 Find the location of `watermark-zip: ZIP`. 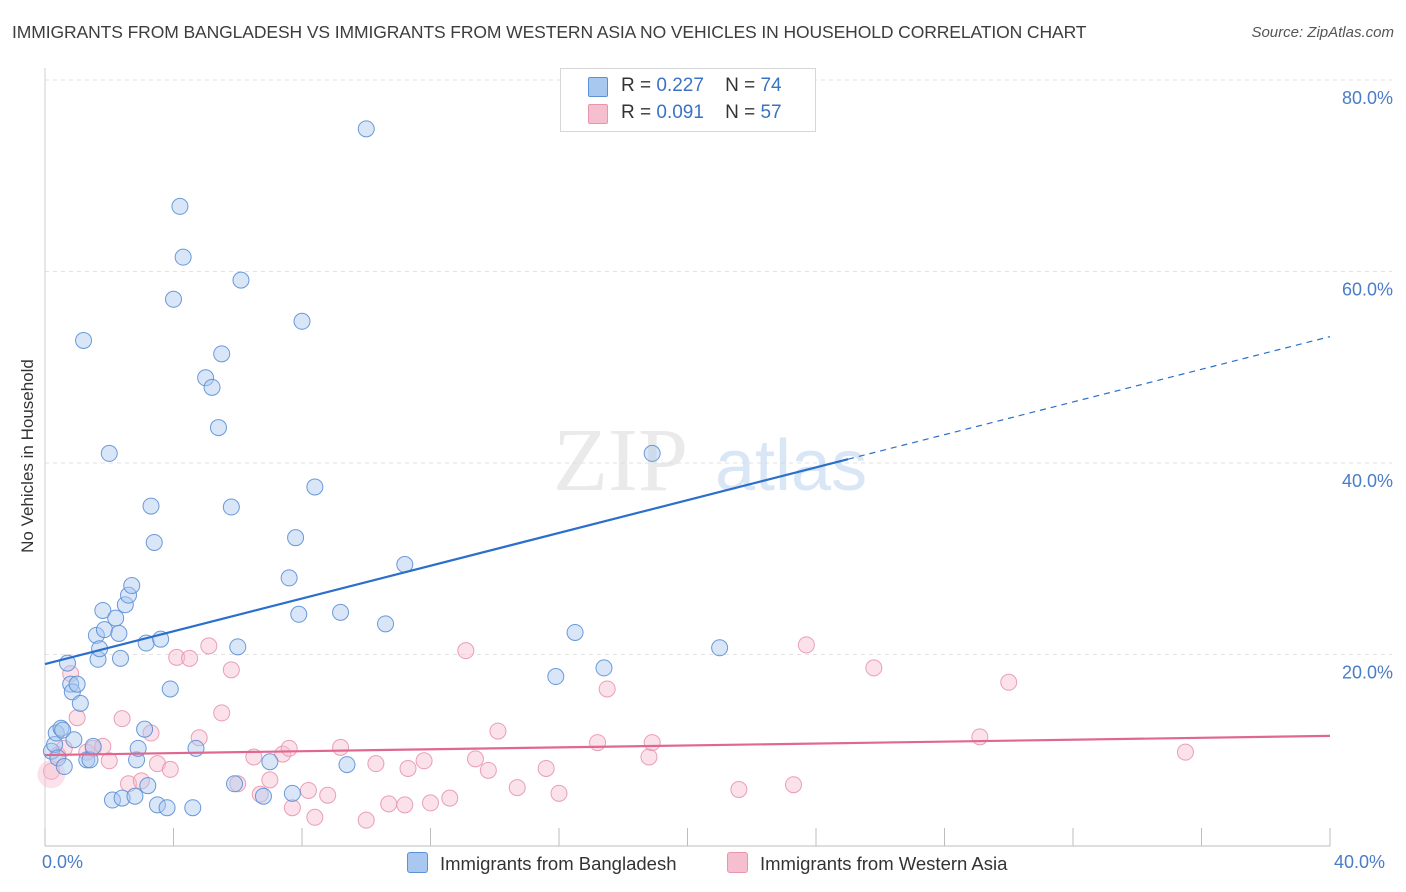

watermark-zip: ZIP is located at coordinates (620, 460).